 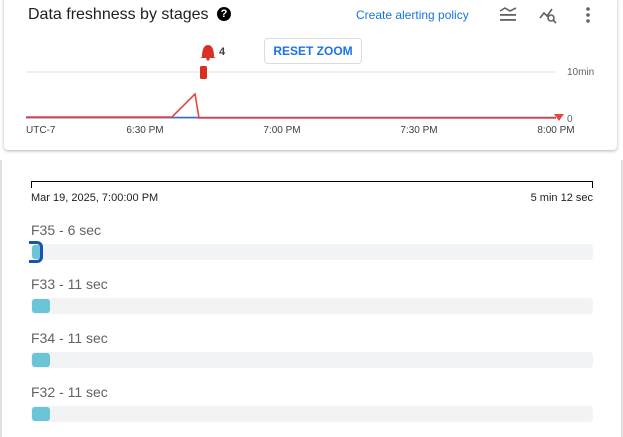 What do you see at coordinates (281, 130) in the screenshot?
I see `x-tick: 7:00 PM` at bounding box center [281, 130].